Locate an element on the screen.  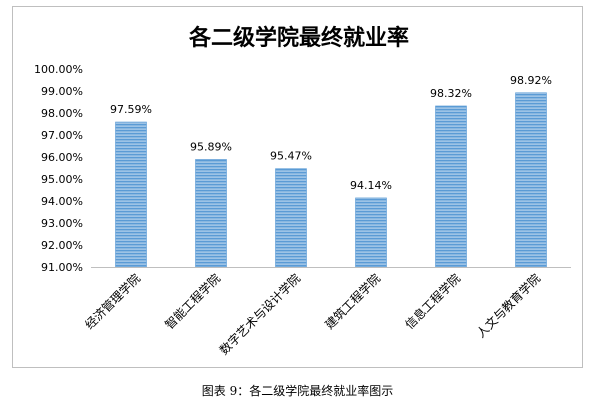
x-tick-label: 人文与教育学院 is located at coordinates (508, 306).